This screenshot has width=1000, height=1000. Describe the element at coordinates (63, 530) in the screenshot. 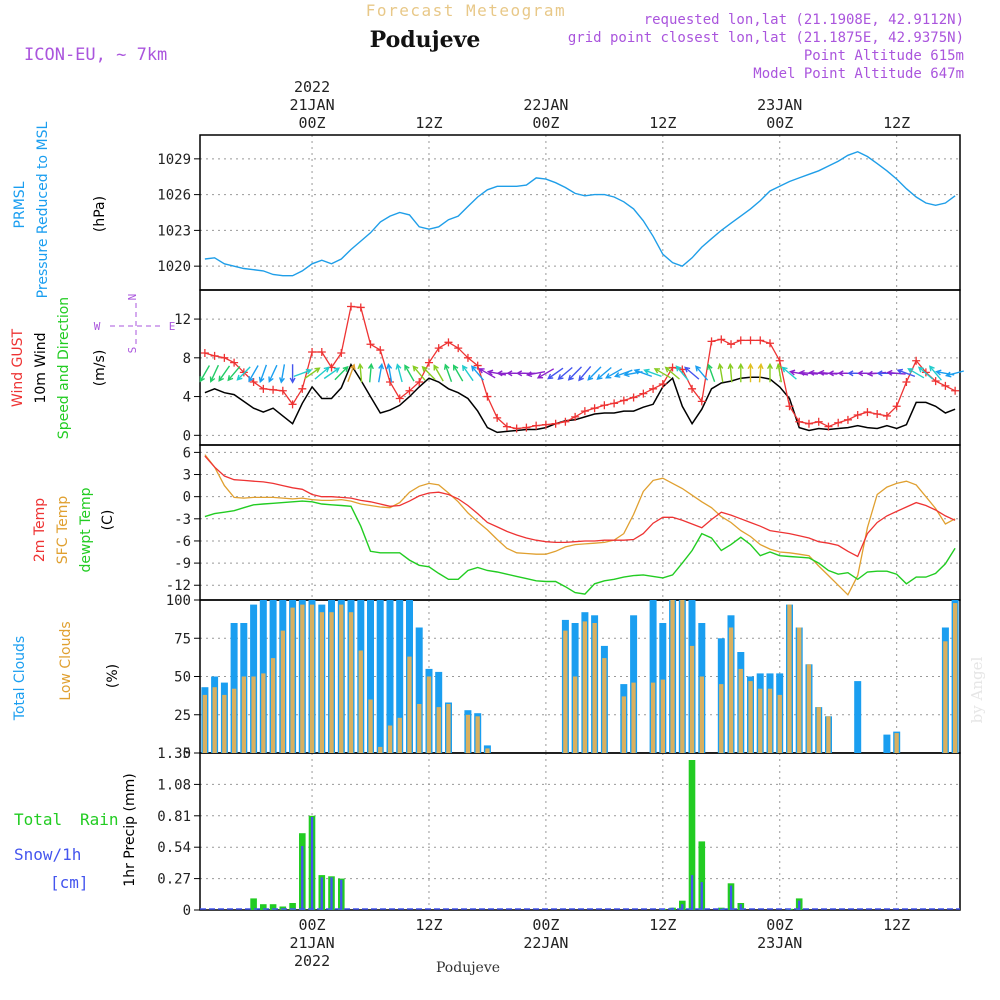

I see `sfc-temp-label: SFC Temp` at that location.